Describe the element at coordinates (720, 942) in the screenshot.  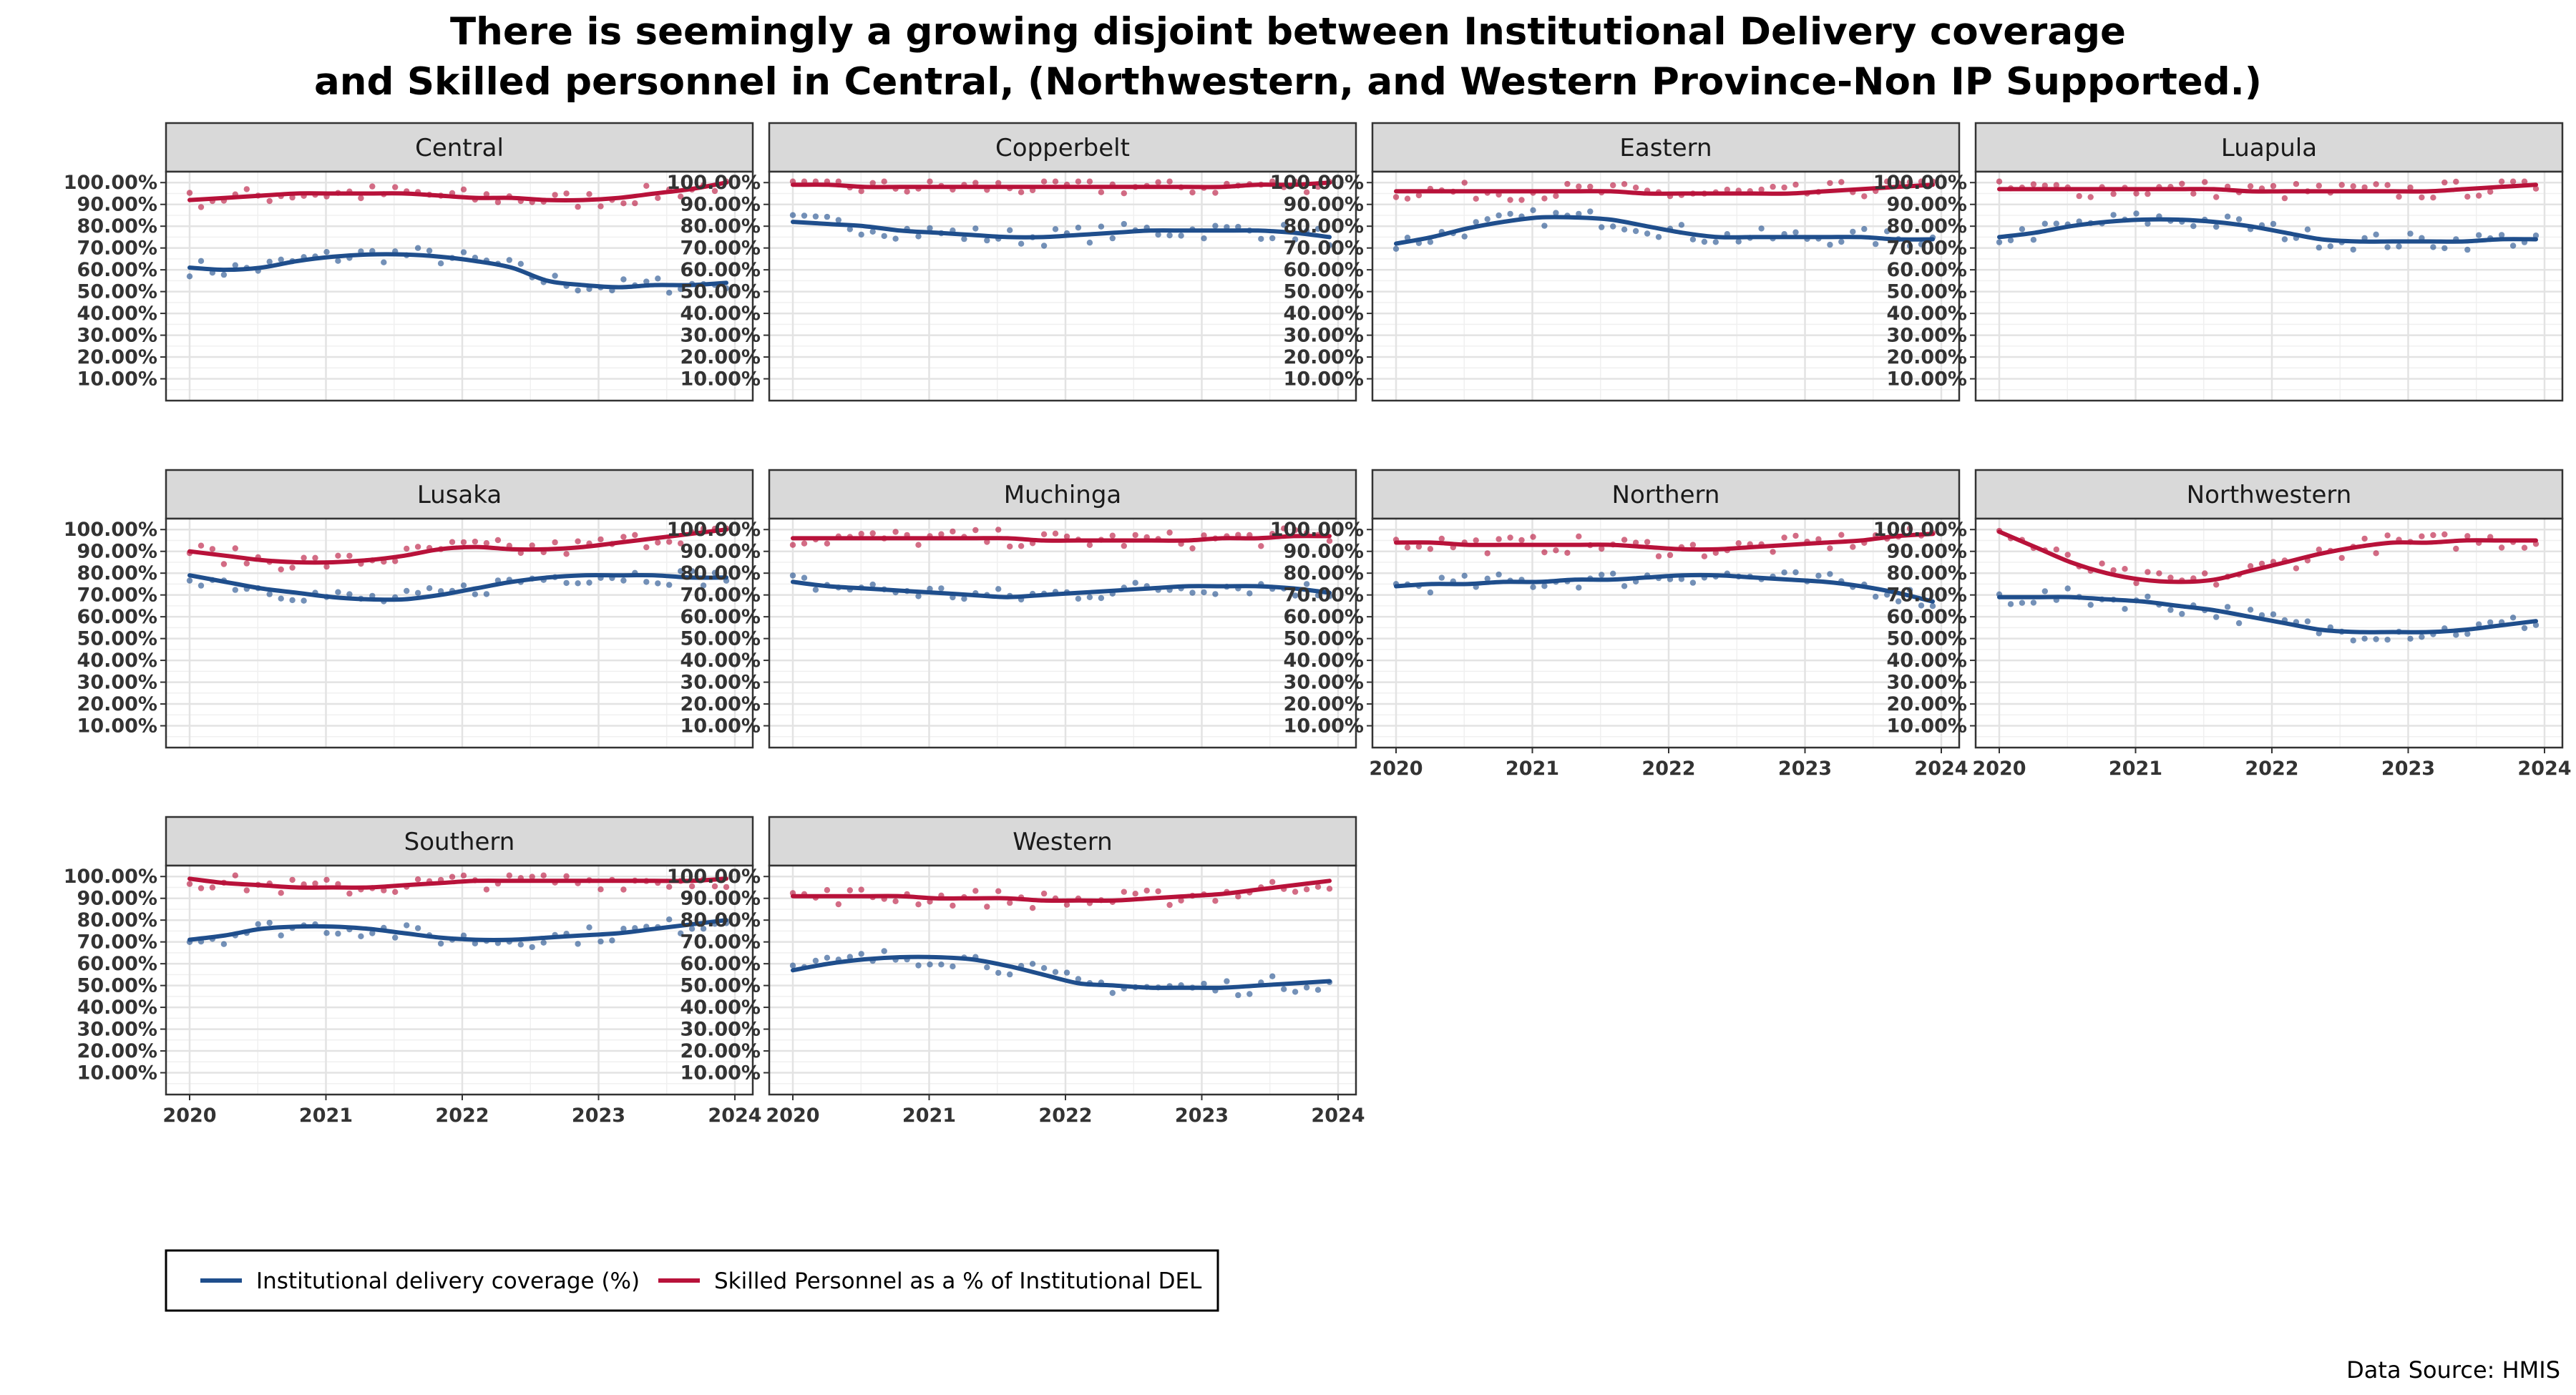
I see `y-tick-label: 70.00%` at that location.